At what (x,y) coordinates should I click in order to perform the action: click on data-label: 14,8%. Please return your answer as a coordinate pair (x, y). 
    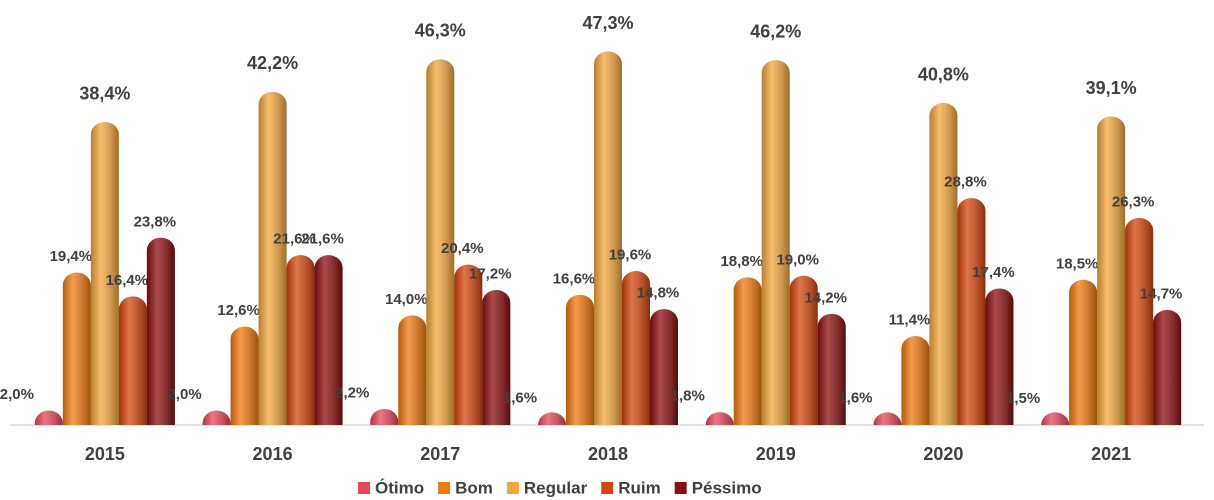
    Looking at the image, I should click on (658, 293).